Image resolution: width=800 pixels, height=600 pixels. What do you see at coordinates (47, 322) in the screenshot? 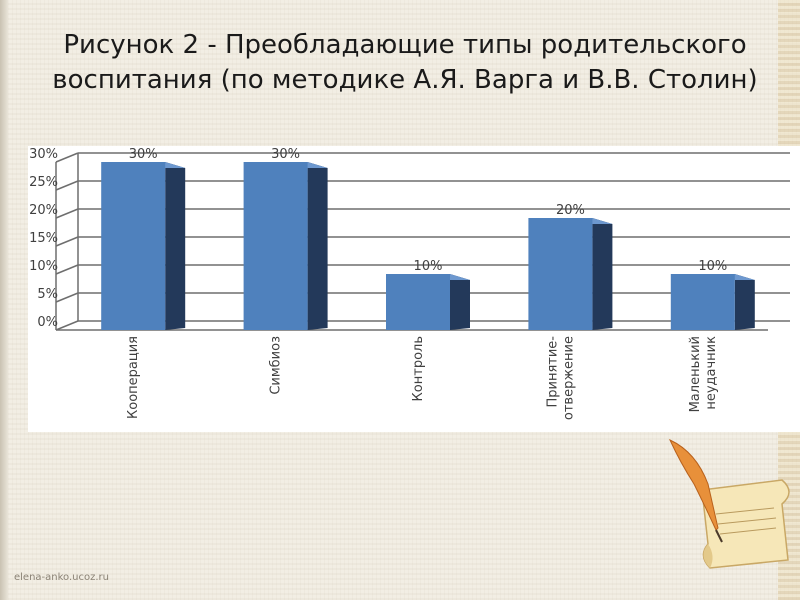
I see `y-tick-label: 0%` at bounding box center [47, 322].